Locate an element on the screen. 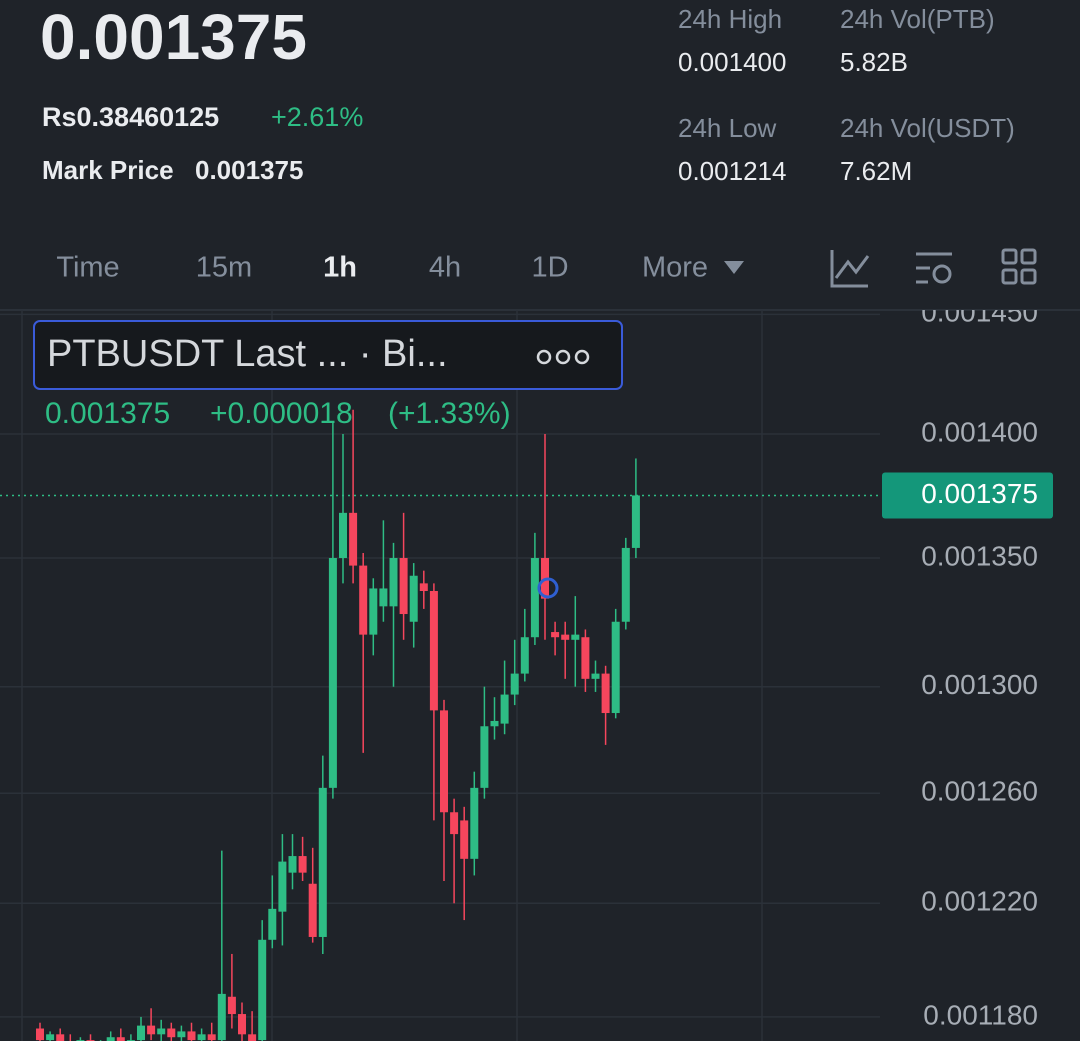  tab-active: 1h is located at coordinates (340, 268).